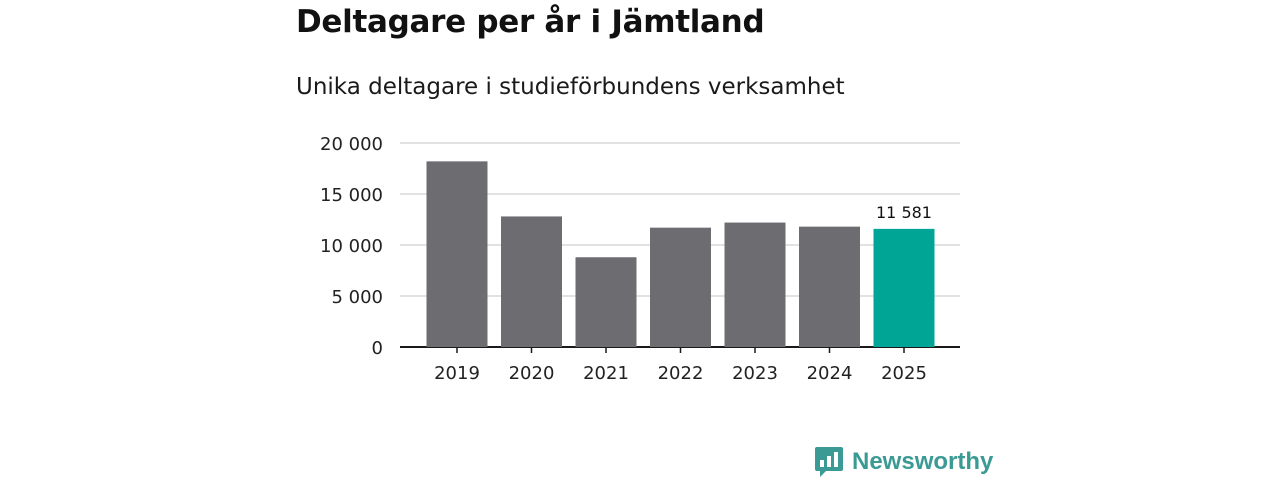 Image resolution: width=1280 pixels, height=480 pixels. Describe the element at coordinates (457, 373) in the screenshot. I see `x-tick-label: 2019` at that location.